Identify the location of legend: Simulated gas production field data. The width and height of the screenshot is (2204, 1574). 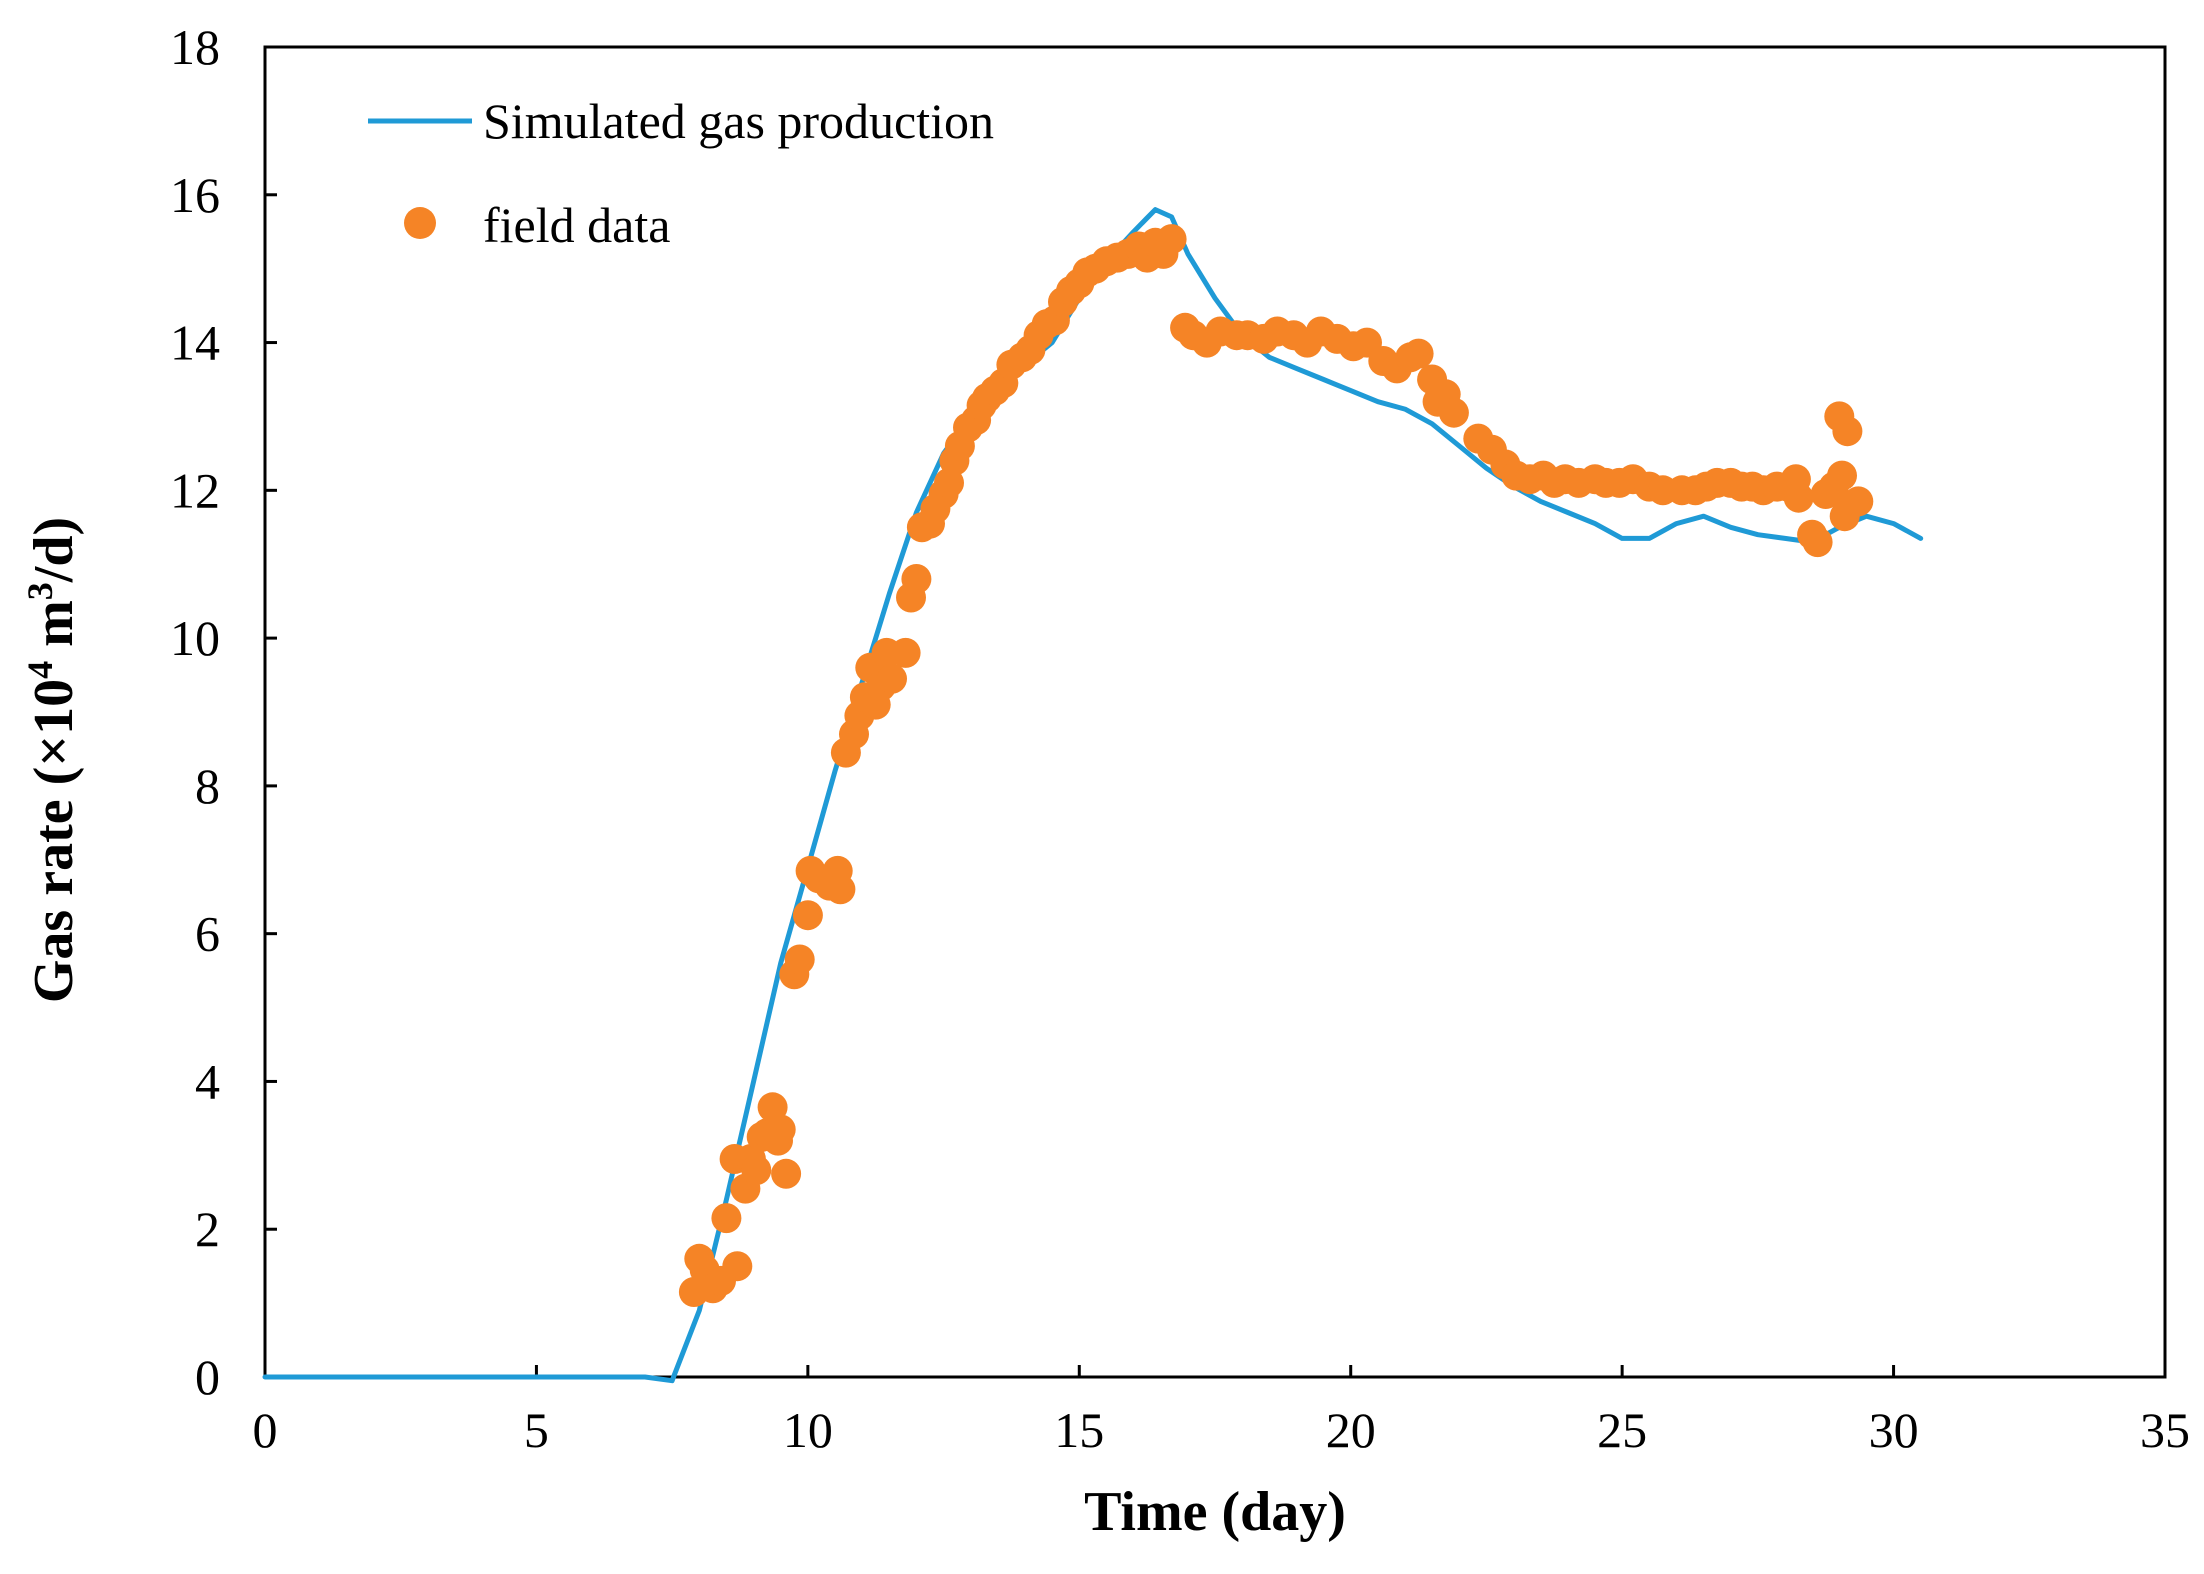
(681, 173).